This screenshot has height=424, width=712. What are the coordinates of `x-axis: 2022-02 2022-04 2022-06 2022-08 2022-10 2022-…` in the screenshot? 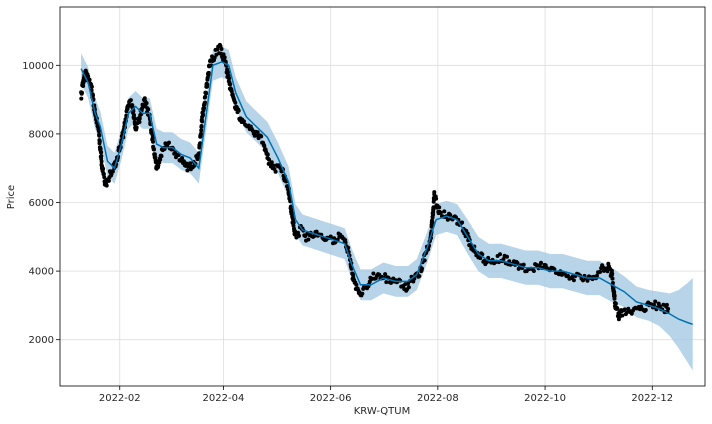 It's located at (386, 395).